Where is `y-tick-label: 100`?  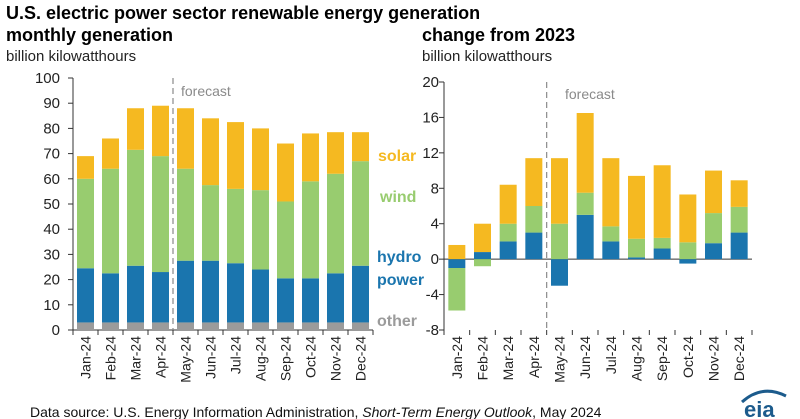 y-tick-label: 100 is located at coordinates (47, 78).